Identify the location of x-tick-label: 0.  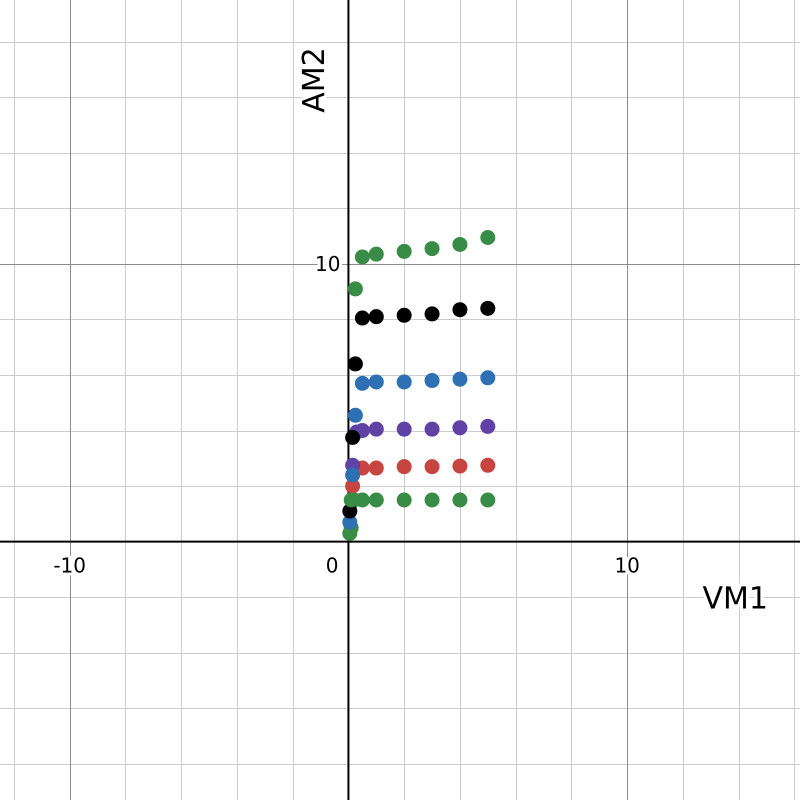
(332, 566).